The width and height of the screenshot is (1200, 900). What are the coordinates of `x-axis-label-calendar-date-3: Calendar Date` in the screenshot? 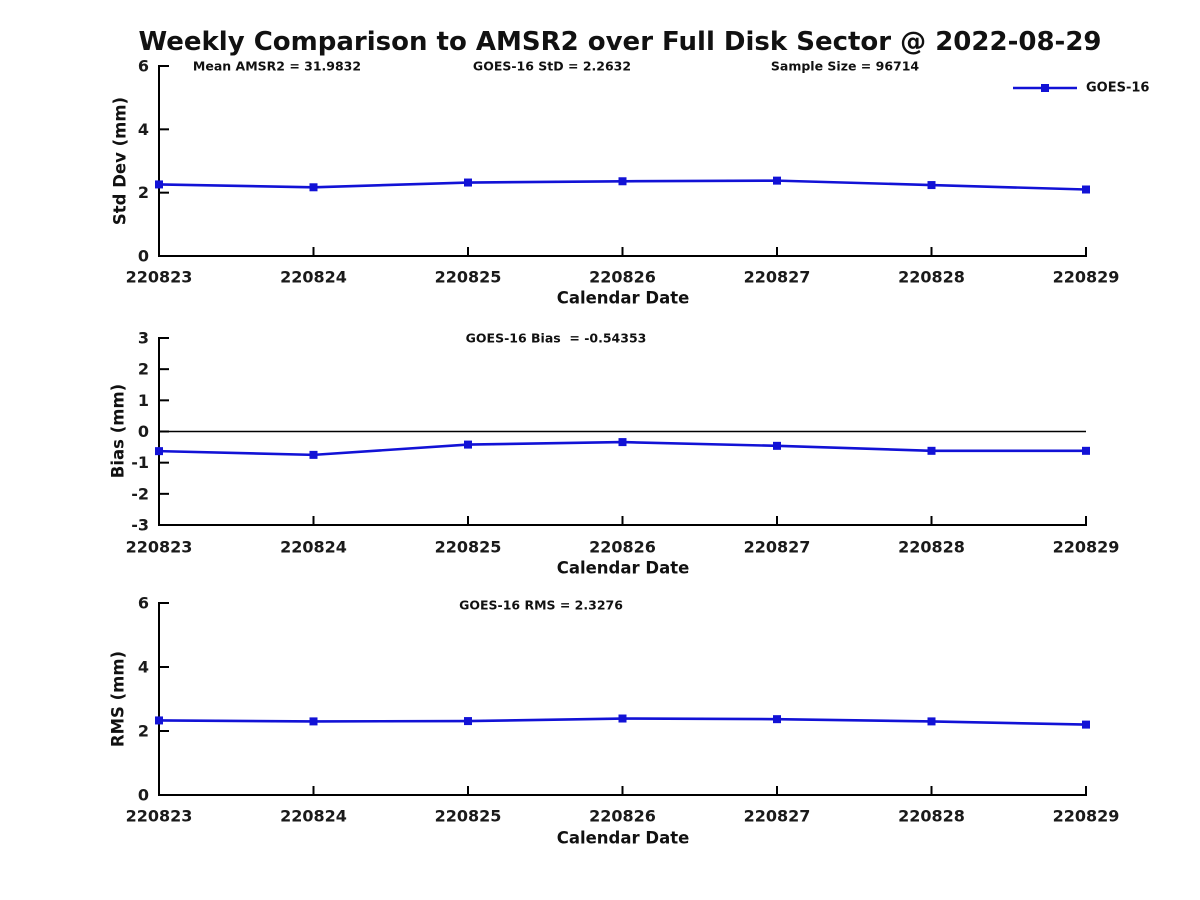 It's located at (623, 838).